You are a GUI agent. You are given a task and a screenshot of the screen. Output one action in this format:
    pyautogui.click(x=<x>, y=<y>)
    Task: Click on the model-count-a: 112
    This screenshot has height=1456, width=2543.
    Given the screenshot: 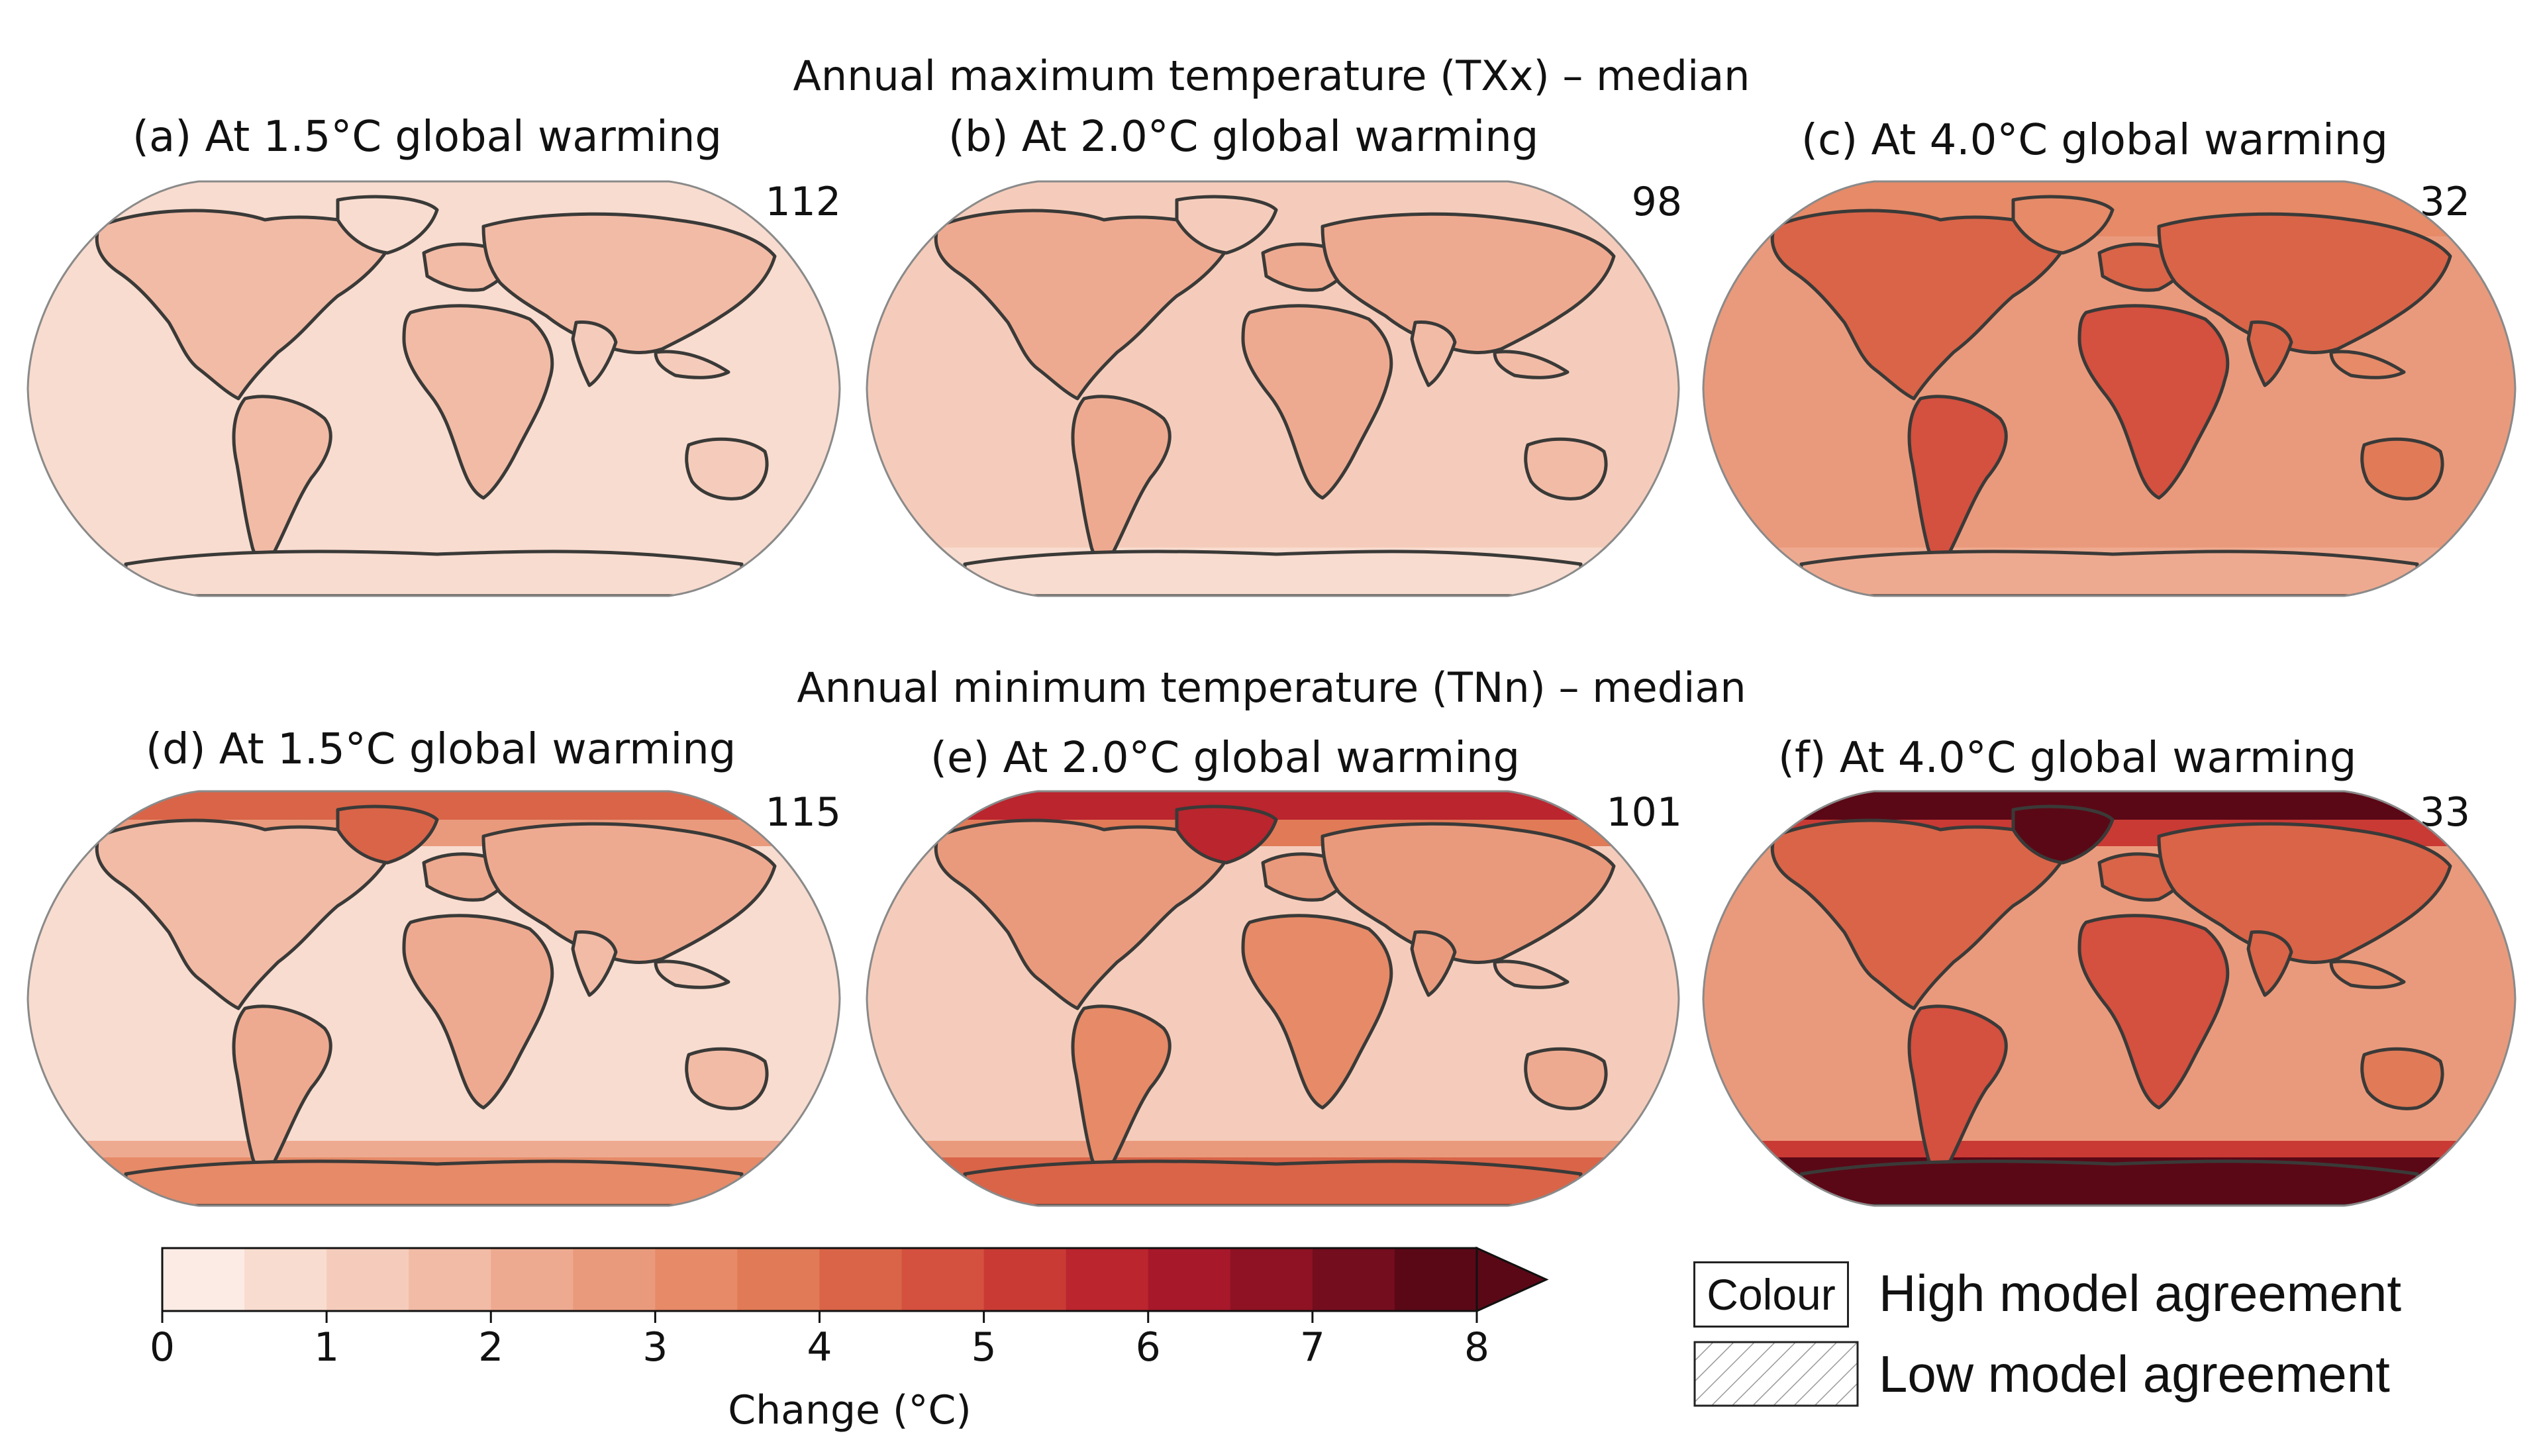 What is the action you would take?
    pyautogui.click(x=803, y=202)
    